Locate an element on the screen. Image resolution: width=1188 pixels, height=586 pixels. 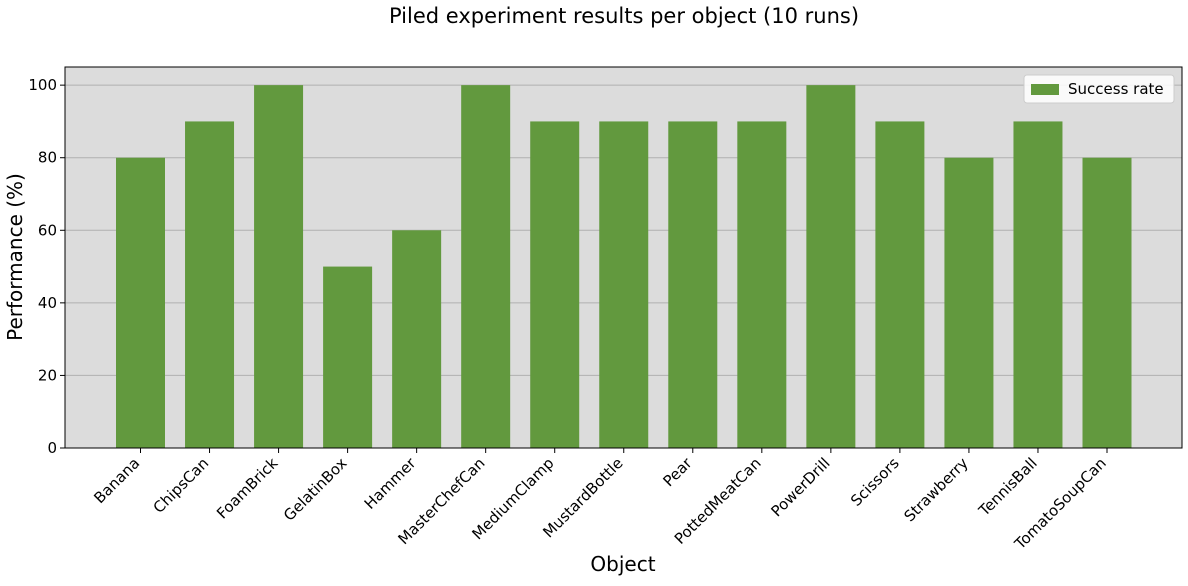
bar-powerdrill is located at coordinates (831, 267).